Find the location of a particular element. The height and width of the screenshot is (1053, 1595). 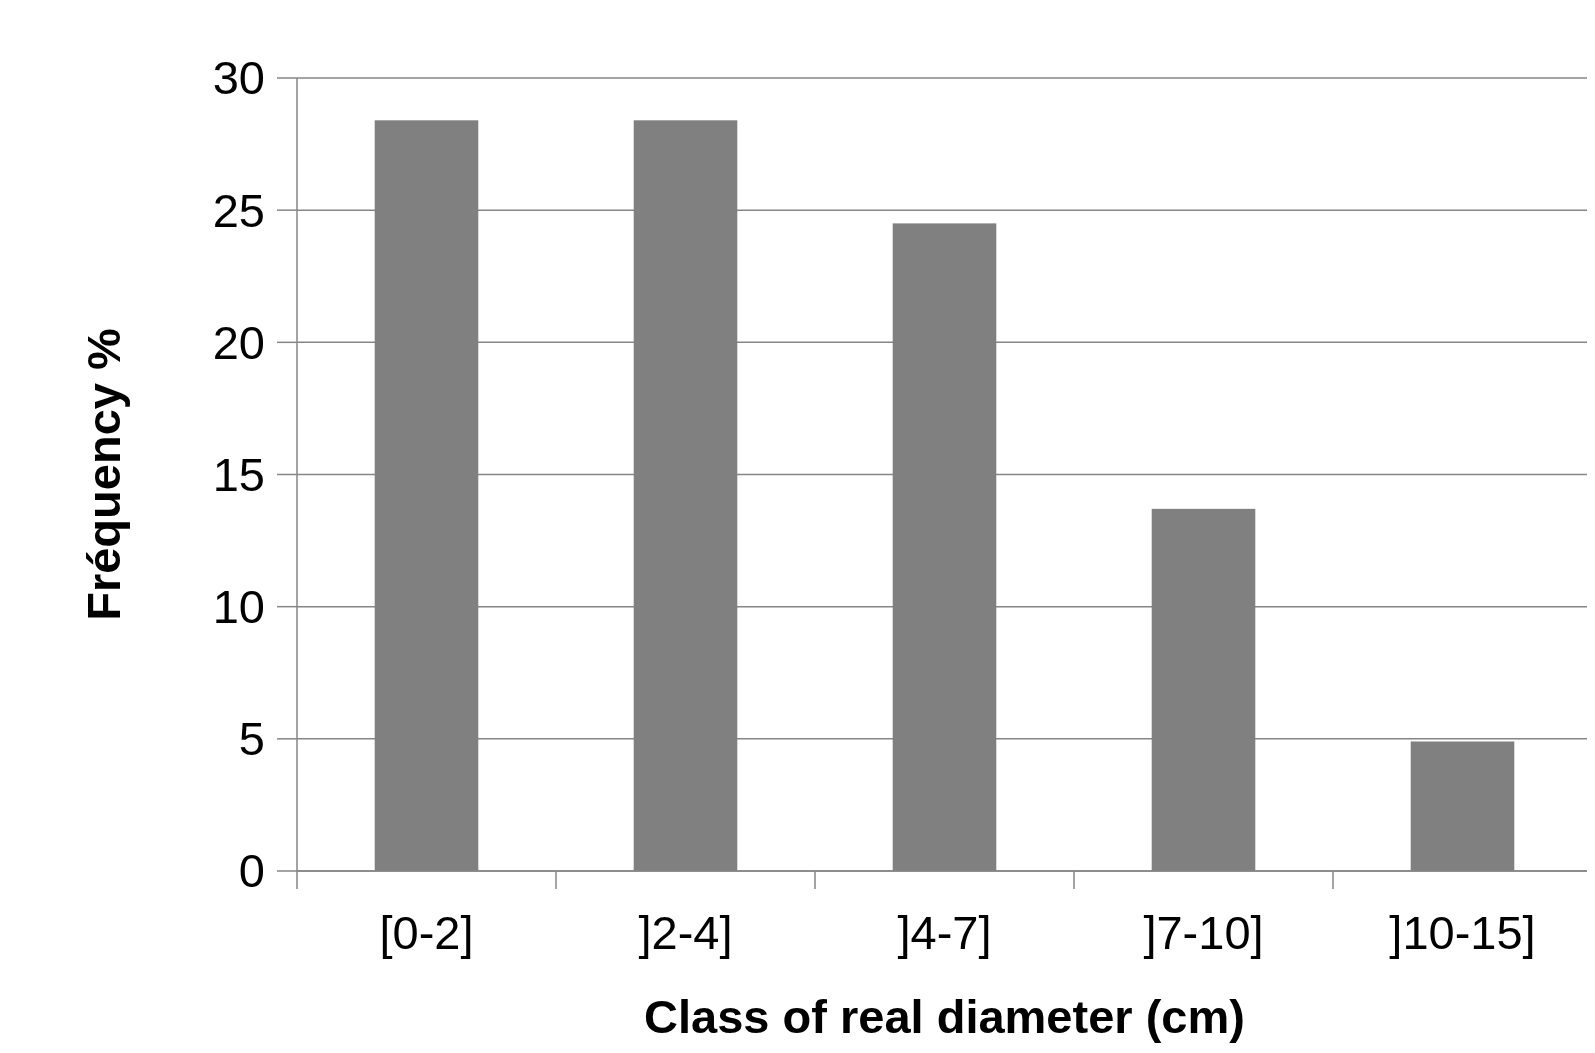

y-tick-label: 15 is located at coordinates (238, 474).